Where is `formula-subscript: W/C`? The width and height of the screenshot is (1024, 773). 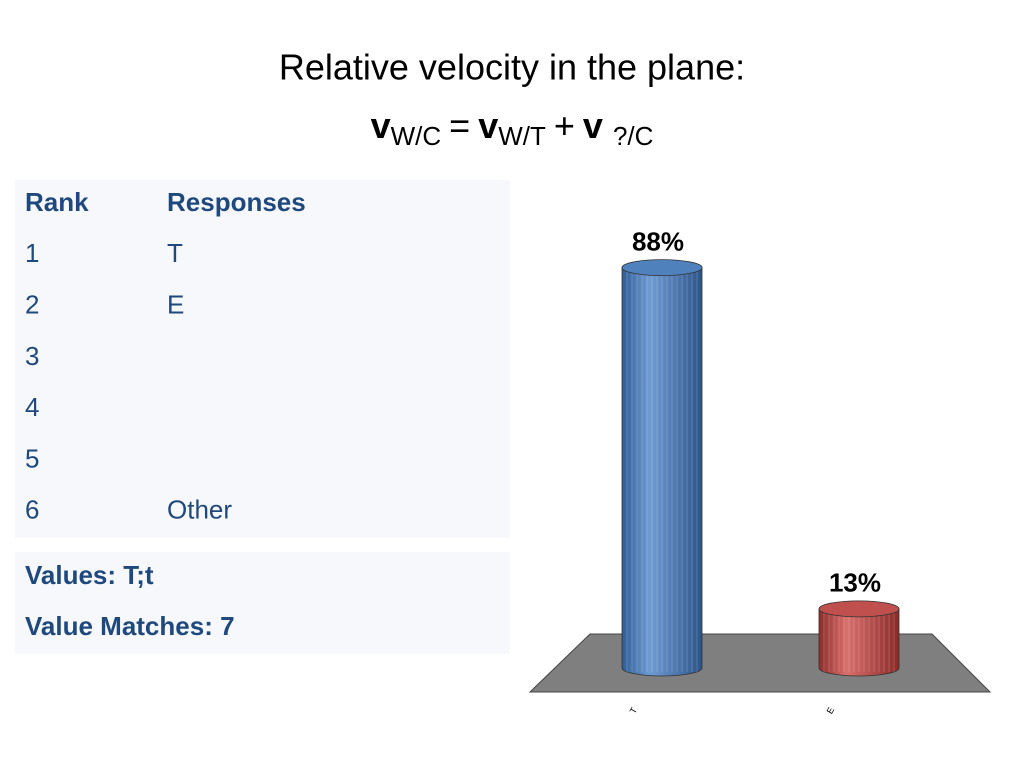
formula-subscript: W/C is located at coordinates (416, 136).